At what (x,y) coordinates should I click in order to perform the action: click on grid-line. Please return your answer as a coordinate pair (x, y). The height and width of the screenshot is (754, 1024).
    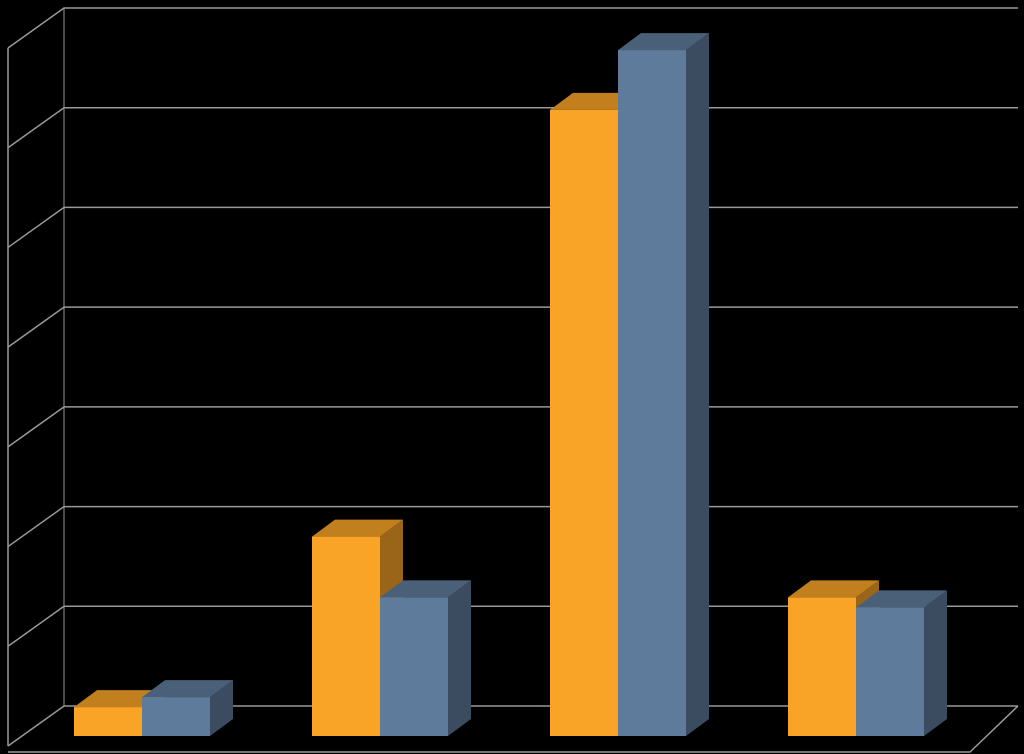
    Looking at the image, I should click on (512, 28).